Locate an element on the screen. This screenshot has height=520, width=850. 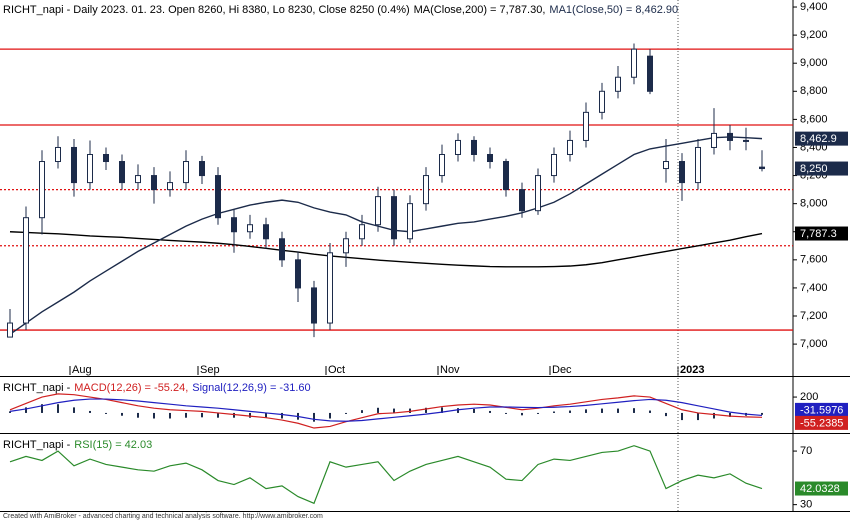
value-box-label: 7,787.3 is located at coordinates (818, 234).